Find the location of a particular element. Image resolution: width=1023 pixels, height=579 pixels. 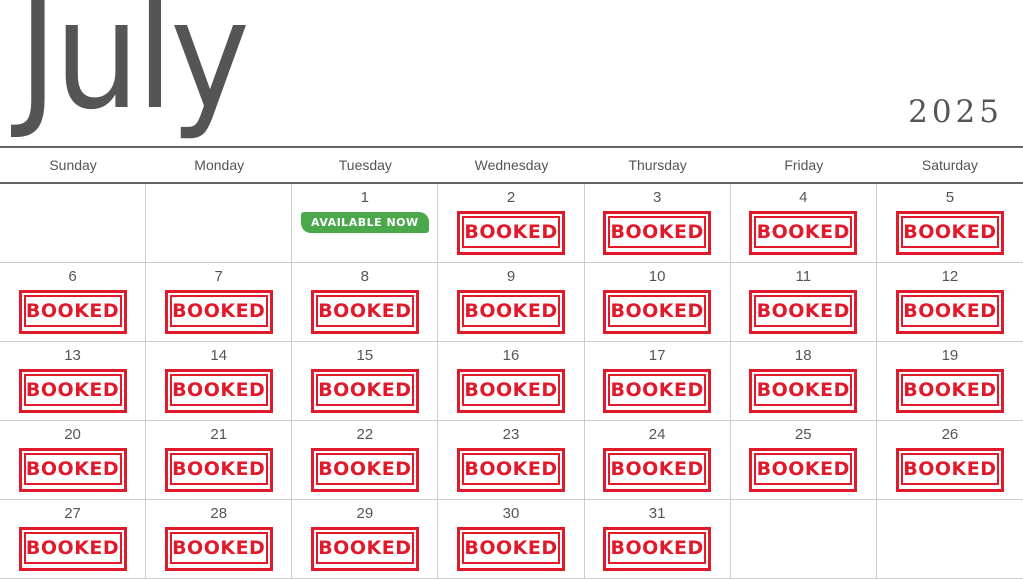

weekday-thursday: Thursday is located at coordinates (657, 165).